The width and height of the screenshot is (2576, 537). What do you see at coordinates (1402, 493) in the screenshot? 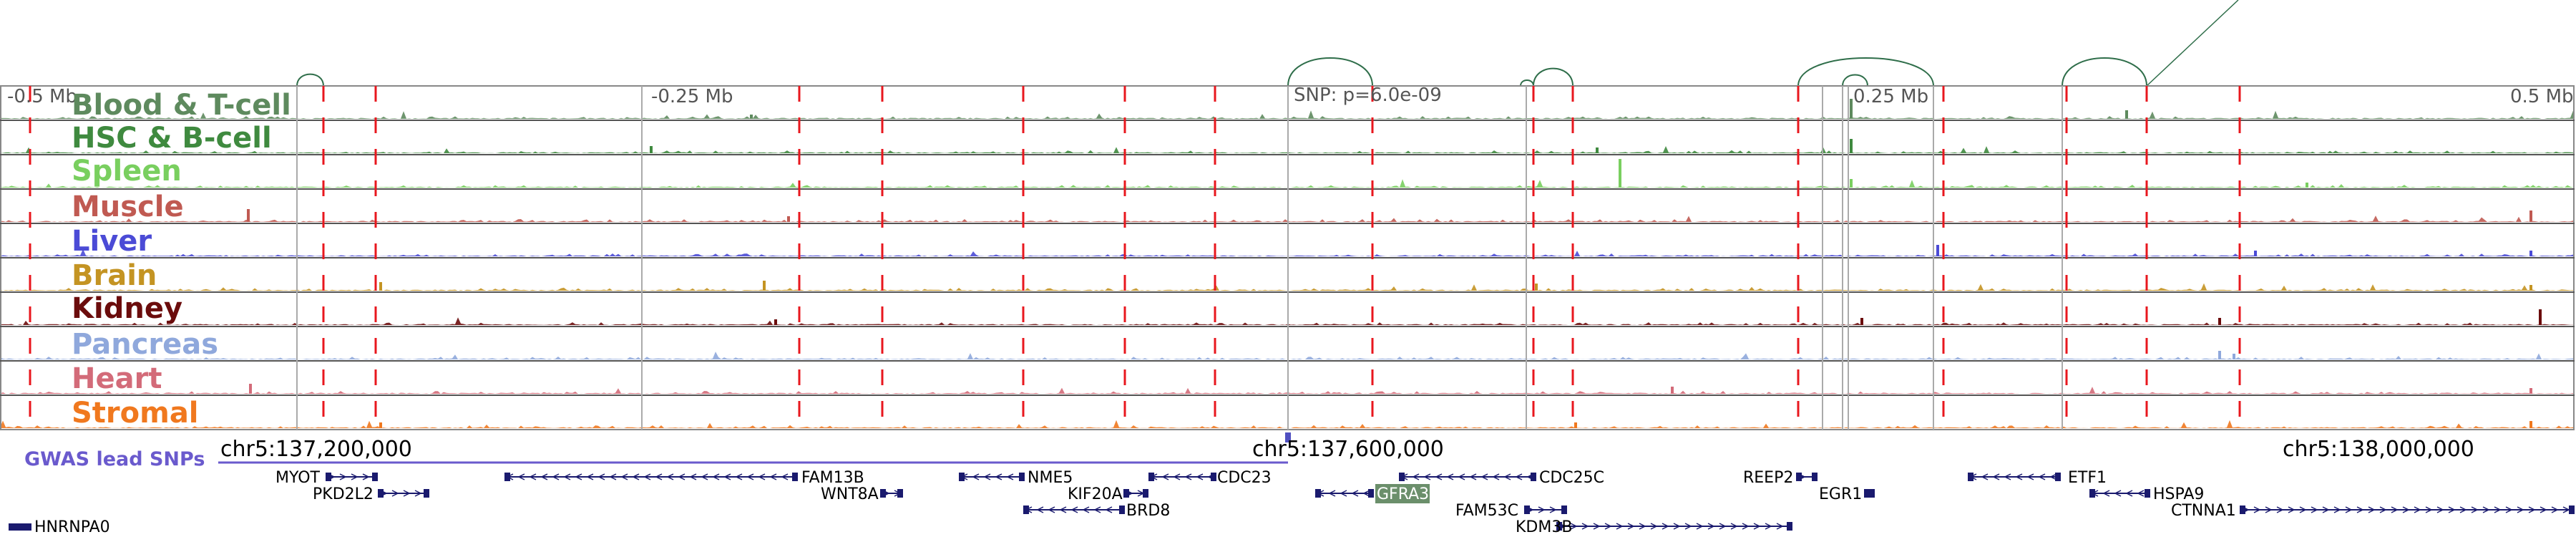
I see `gfra3-highlight-box` at bounding box center [1402, 493].